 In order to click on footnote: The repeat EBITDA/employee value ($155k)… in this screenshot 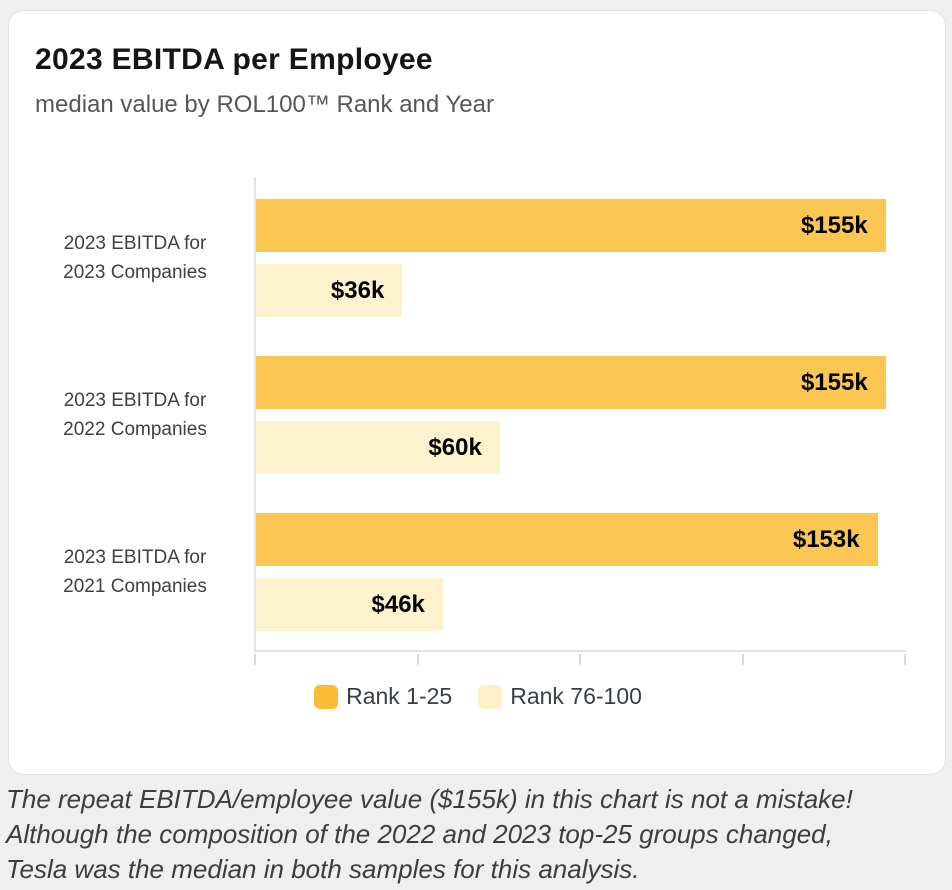, I will do `click(476, 834)`.